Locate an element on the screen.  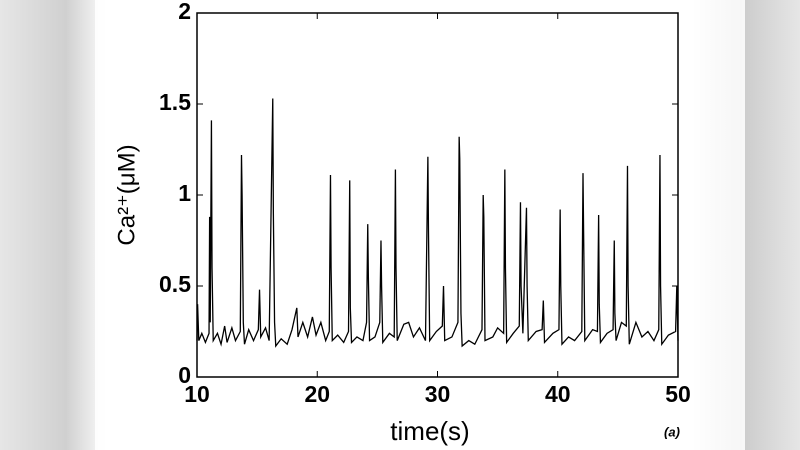
x-tick-label: 20 is located at coordinates (317, 394).